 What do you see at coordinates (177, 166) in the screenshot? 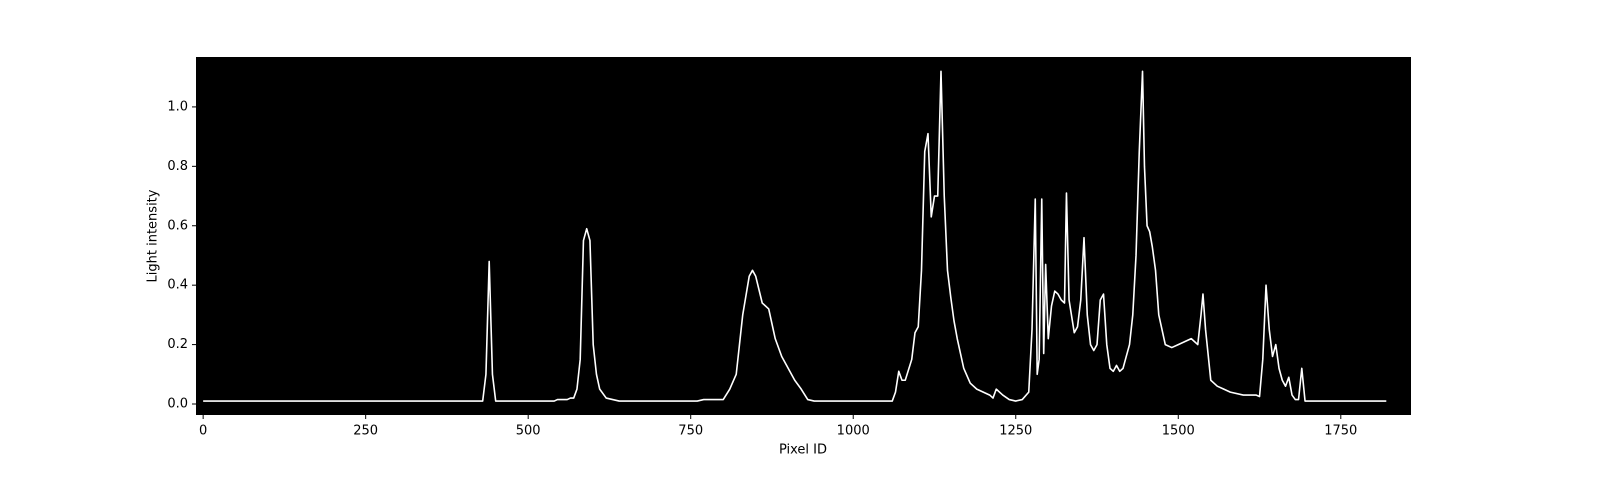
I see `y-tick-label: 0.8` at bounding box center [177, 166].